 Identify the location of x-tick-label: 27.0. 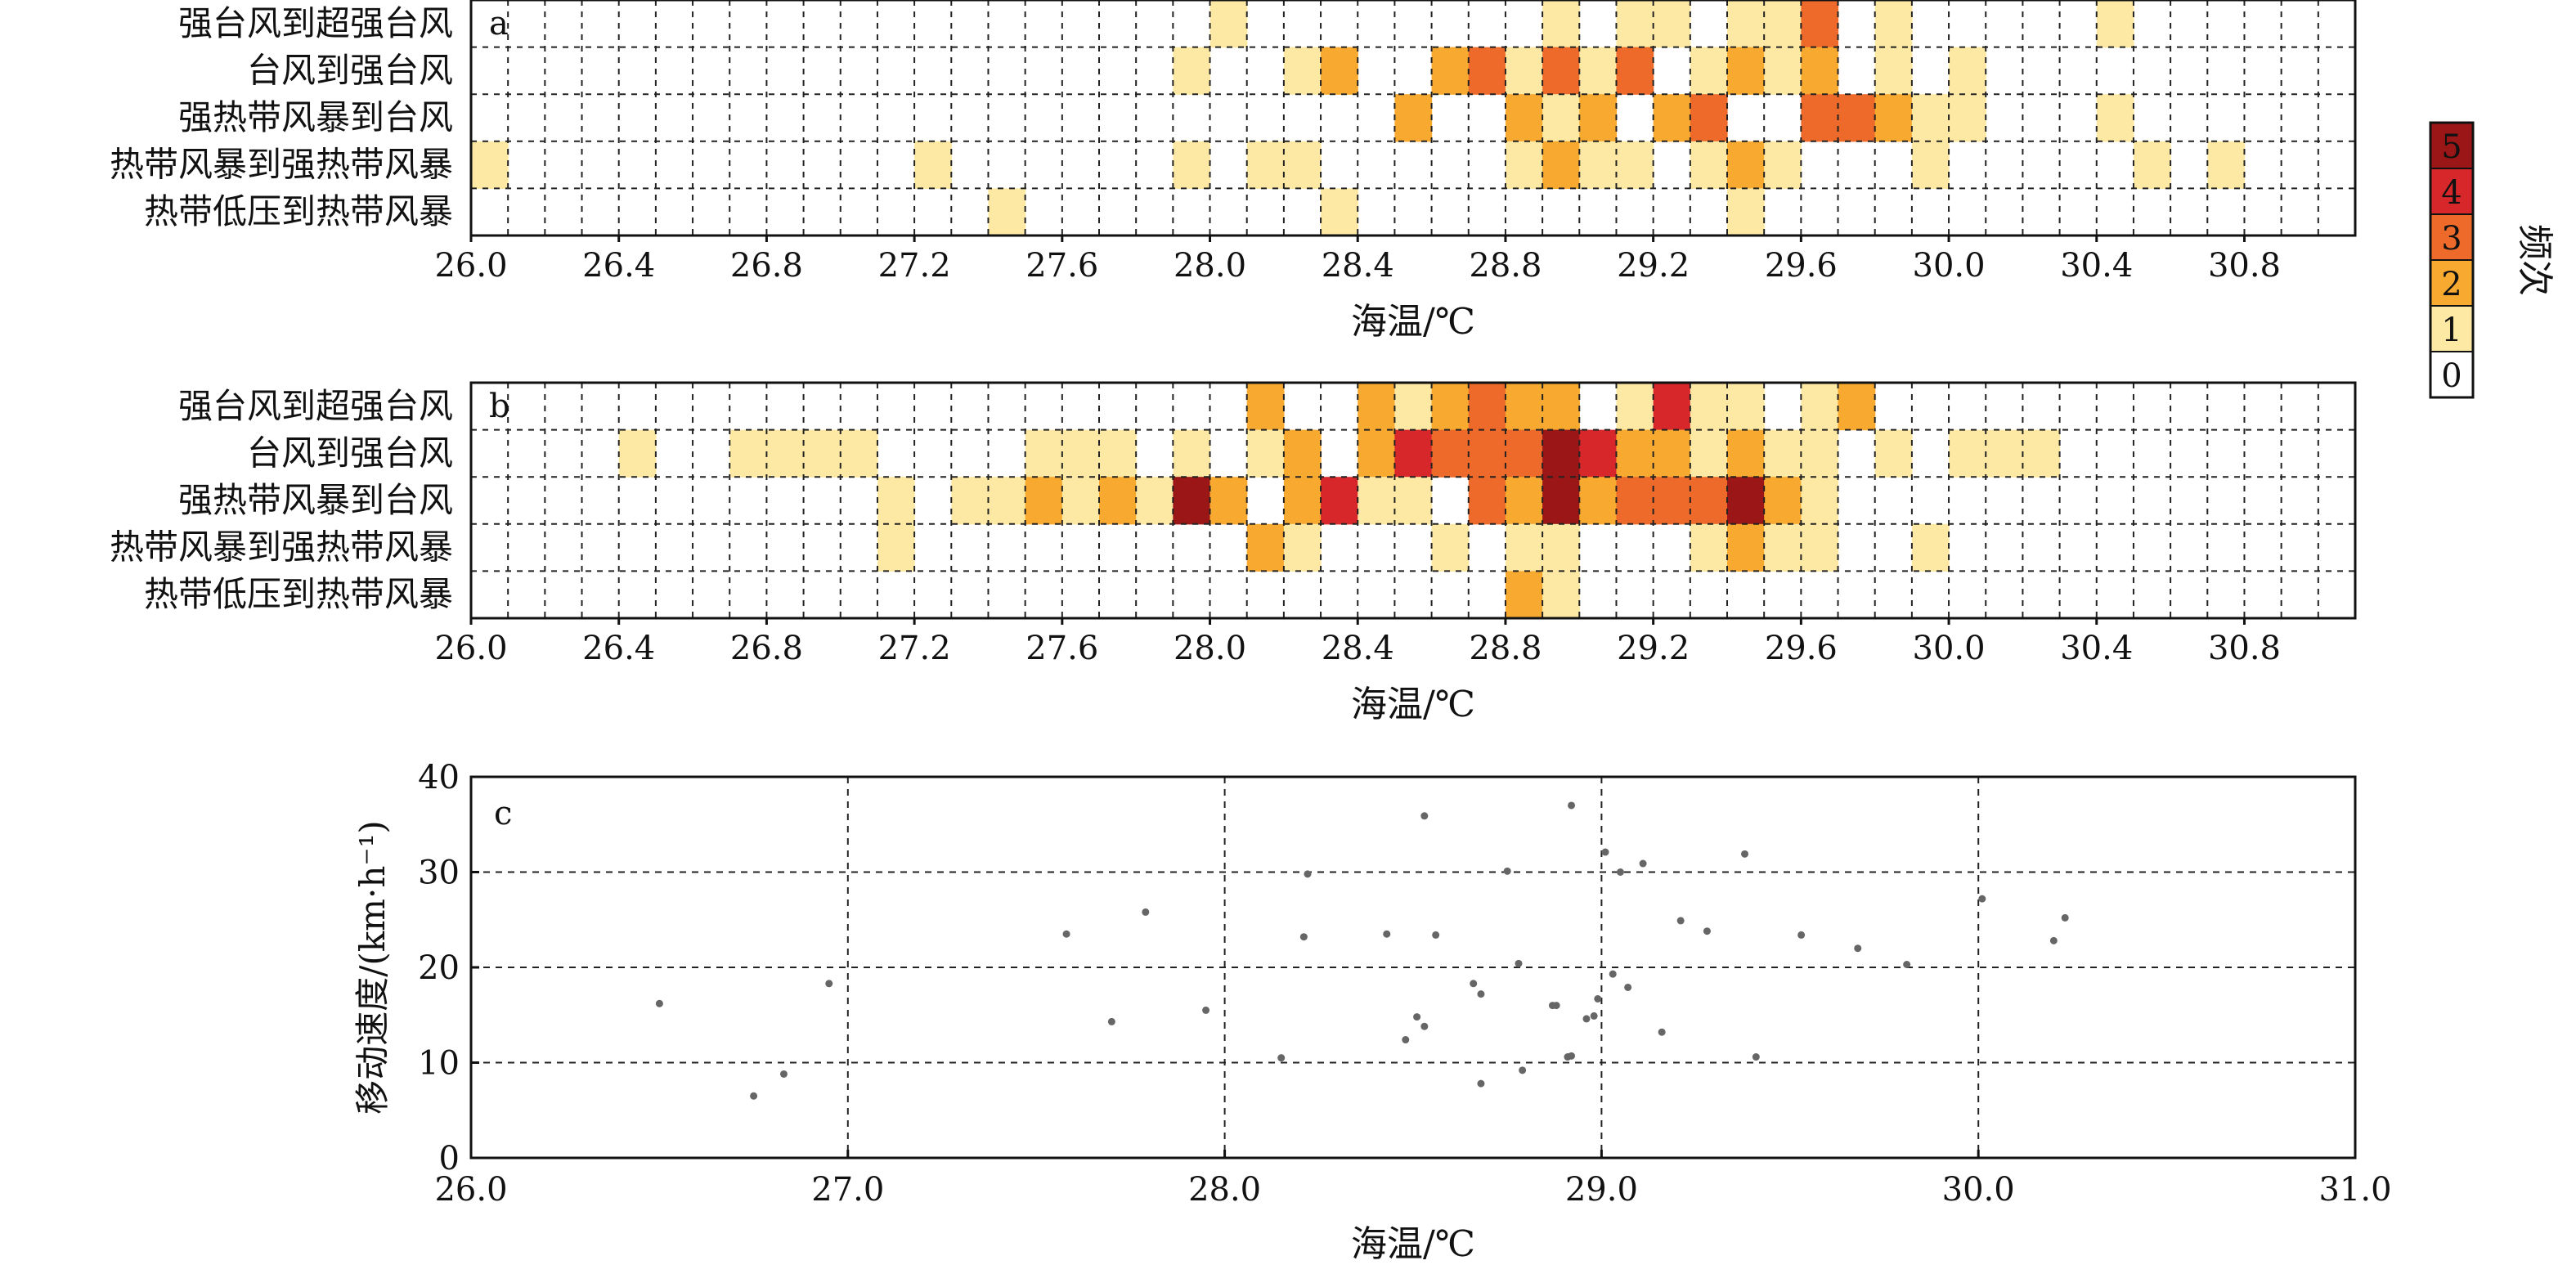
(848, 1190).